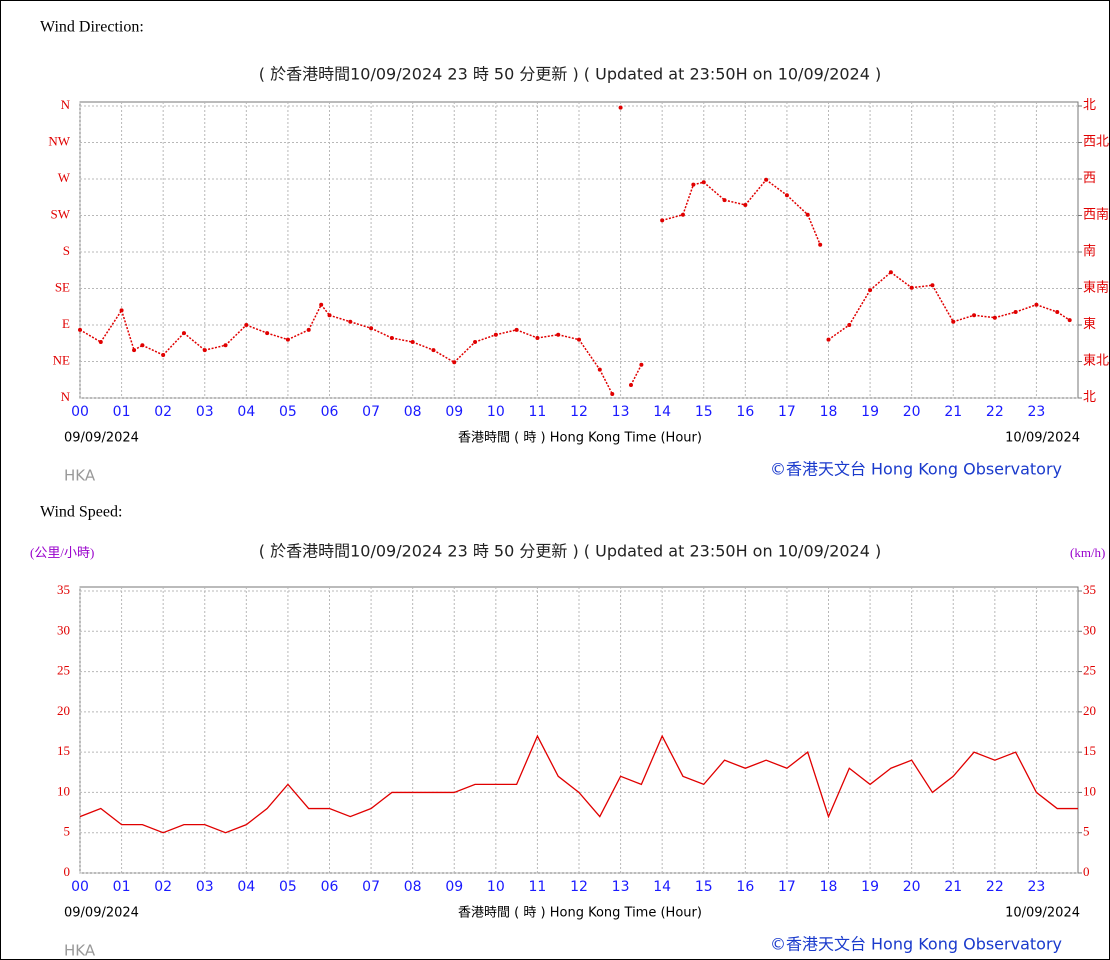  Describe the element at coordinates (1089, 589) in the screenshot. I see `y2-tick-label: 35` at that location.